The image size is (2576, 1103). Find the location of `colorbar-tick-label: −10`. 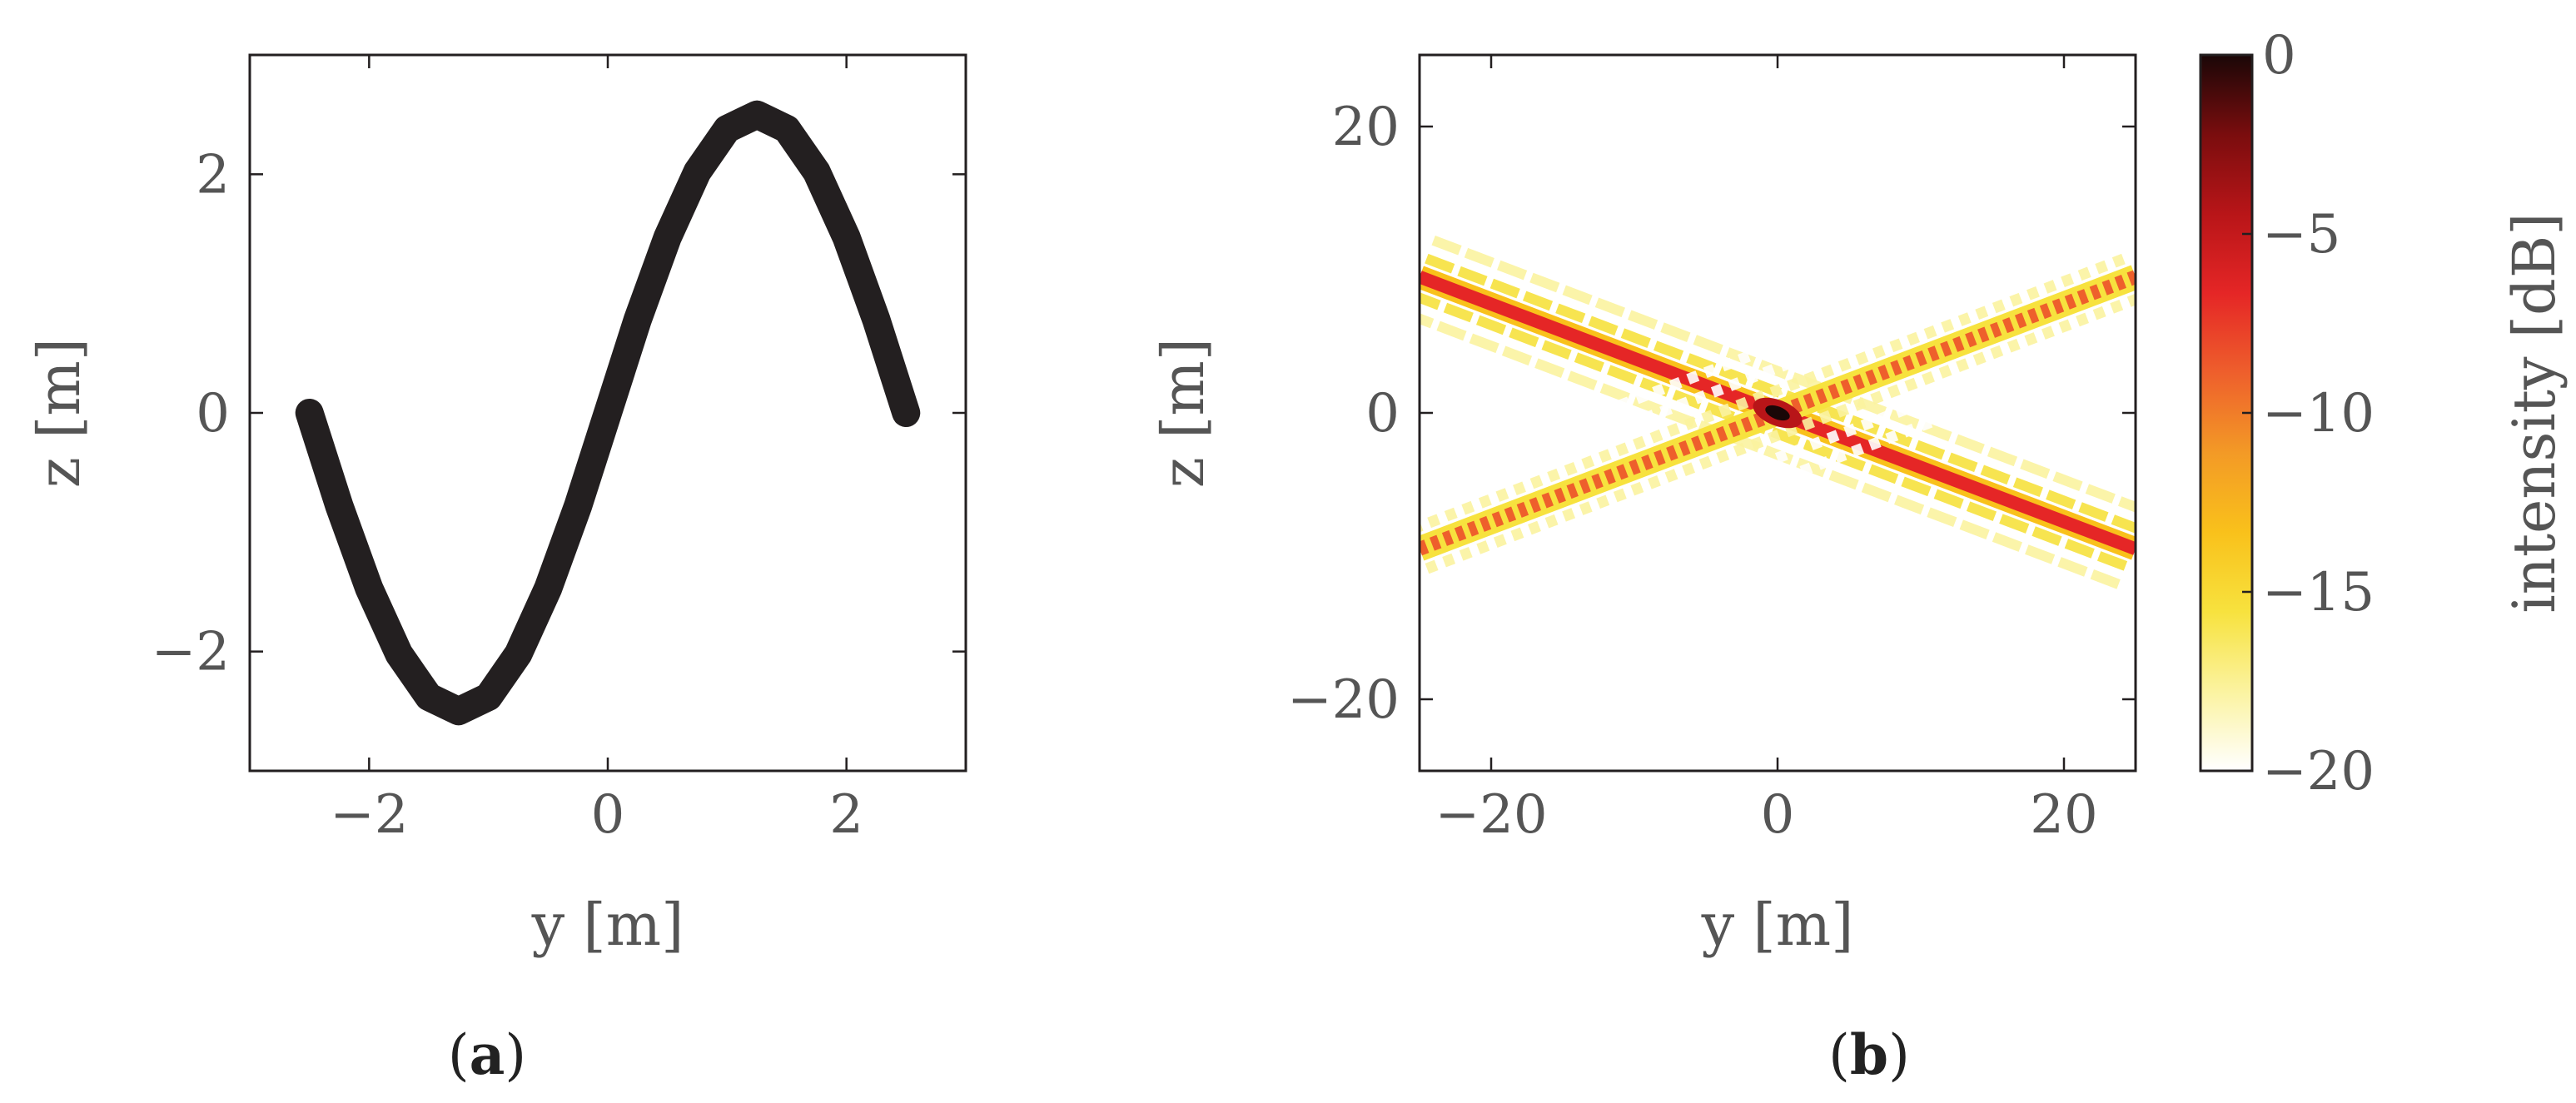

colorbar-tick-label: −10 is located at coordinates (2318, 414).